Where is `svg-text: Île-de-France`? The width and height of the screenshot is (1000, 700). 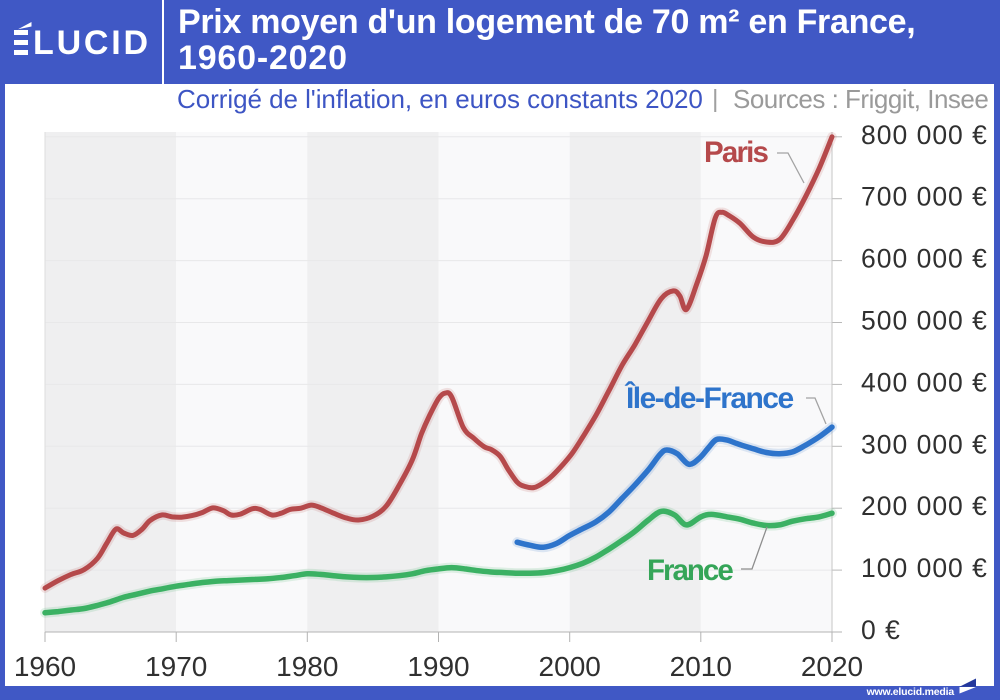
svg-text: Île-de-France is located at coordinates (708, 398).